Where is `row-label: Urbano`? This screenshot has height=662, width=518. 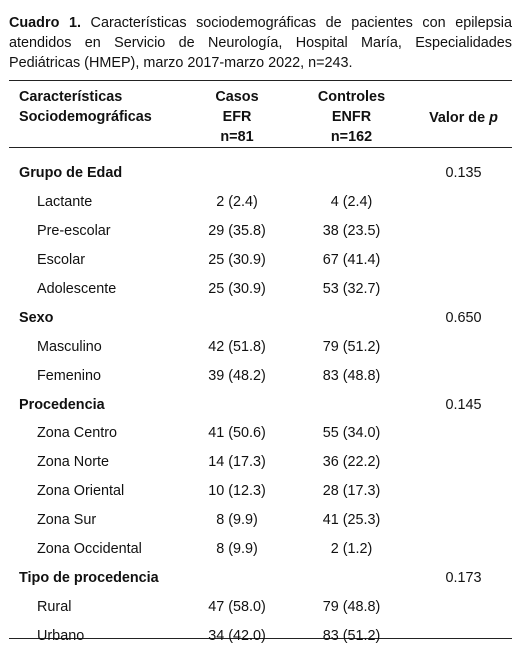
row-label: Urbano is located at coordinates (61, 635).